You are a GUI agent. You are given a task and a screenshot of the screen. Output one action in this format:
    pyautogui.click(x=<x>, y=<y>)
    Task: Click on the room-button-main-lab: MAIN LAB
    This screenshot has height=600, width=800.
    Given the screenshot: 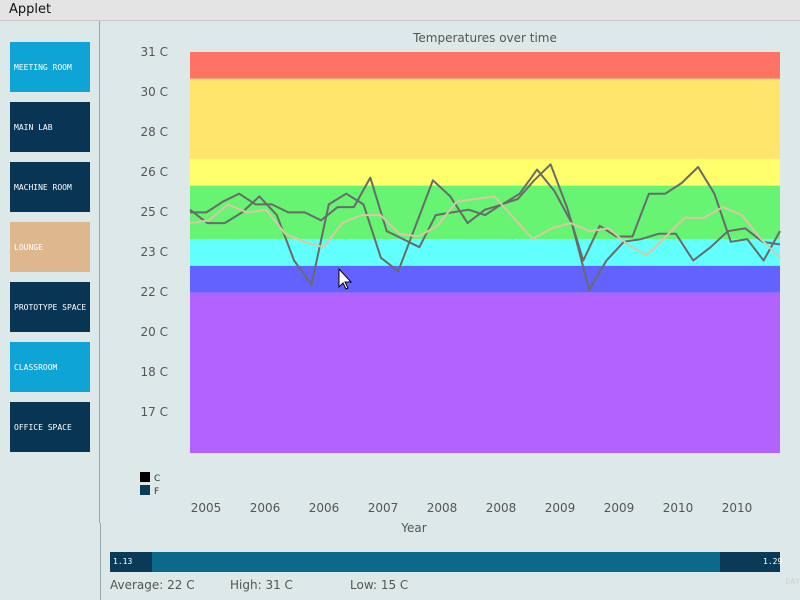 What is the action you would take?
    pyautogui.click(x=50, y=127)
    